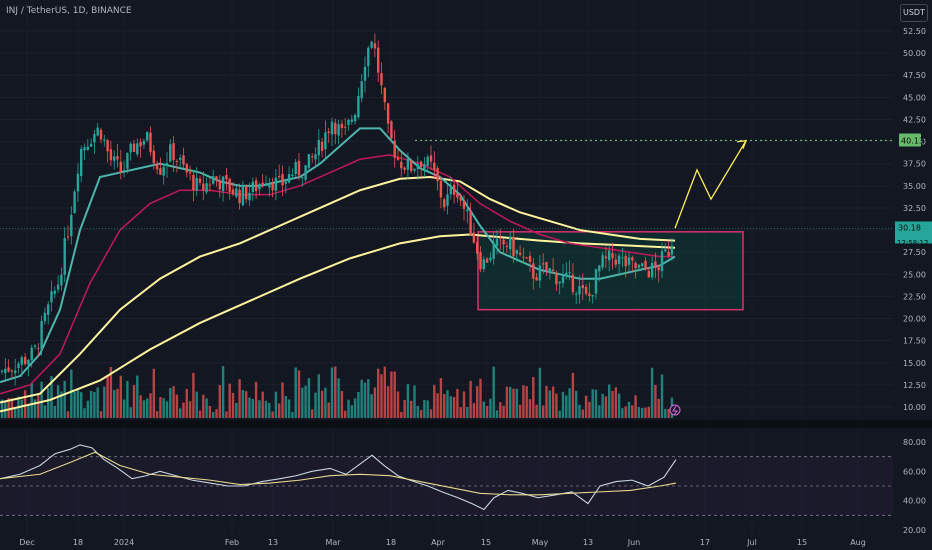  I want to click on price-tick-label: 50.00, so click(914, 53).